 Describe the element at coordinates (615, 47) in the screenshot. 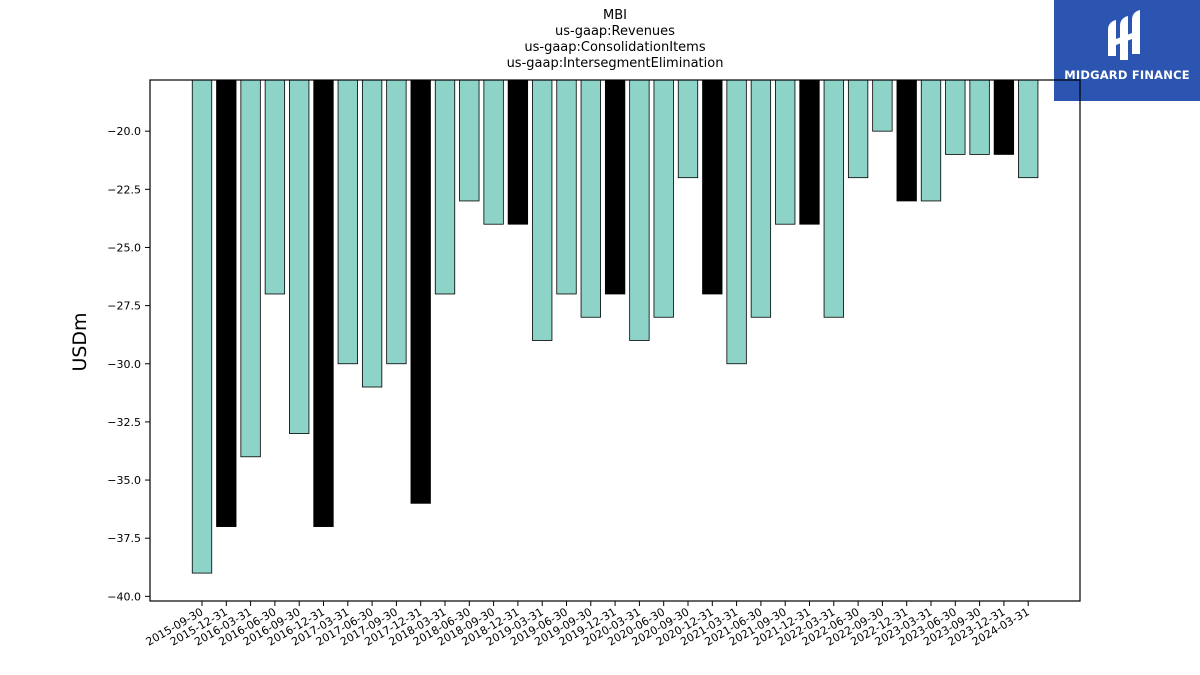

I see `chart-title-line-3: us-gaap:ConsolidationItems` at that location.